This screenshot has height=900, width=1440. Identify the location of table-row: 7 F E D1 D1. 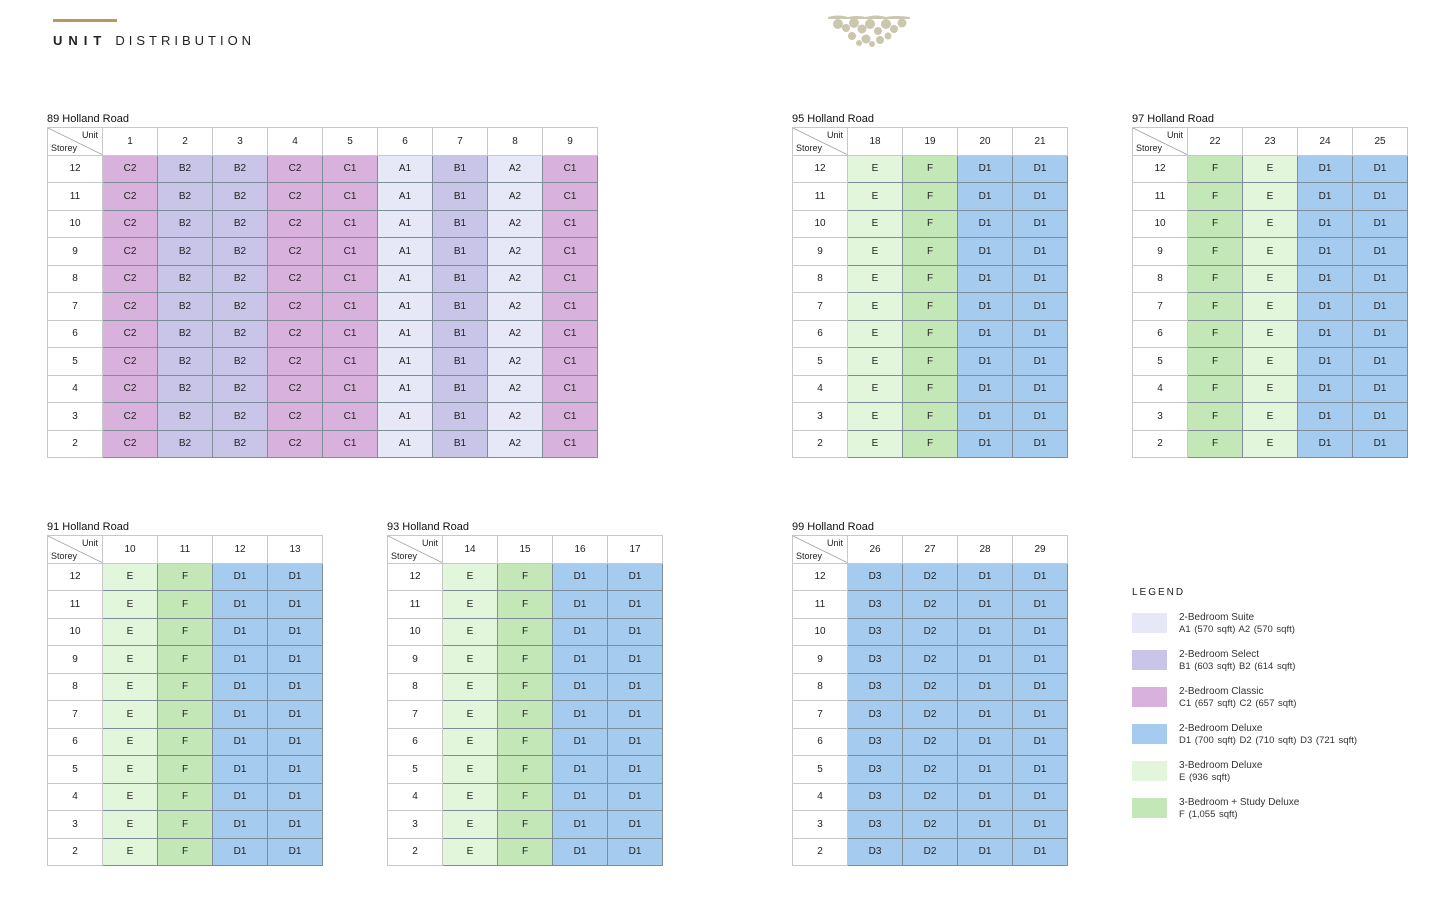
(1270, 306).